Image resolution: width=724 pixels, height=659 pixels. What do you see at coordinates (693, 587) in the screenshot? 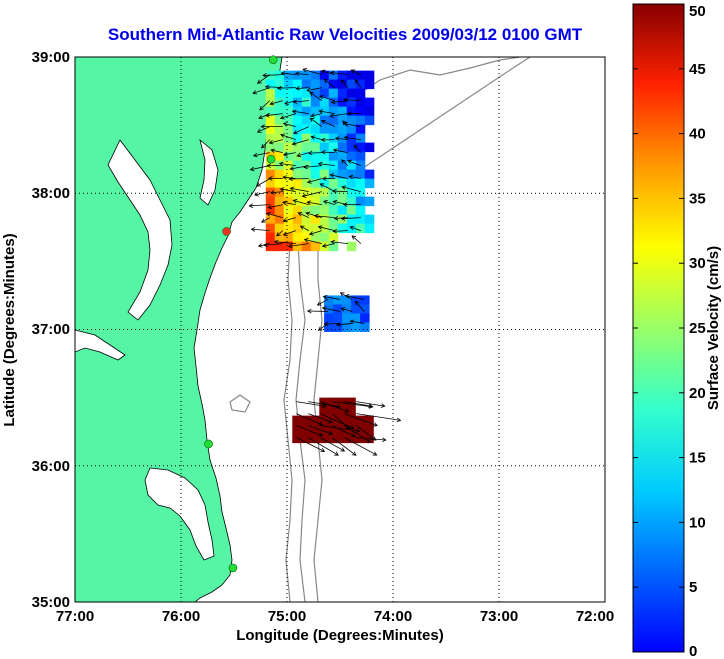
I see `colorbar-tick-label: 5` at bounding box center [693, 587].